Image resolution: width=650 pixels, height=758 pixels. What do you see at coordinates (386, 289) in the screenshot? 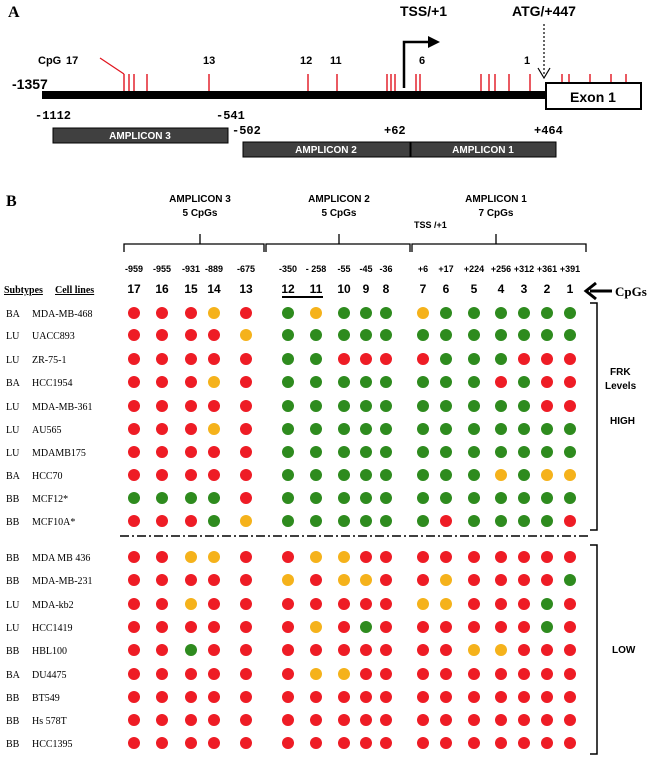
I see `cpg-number: 8` at bounding box center [386, 289].